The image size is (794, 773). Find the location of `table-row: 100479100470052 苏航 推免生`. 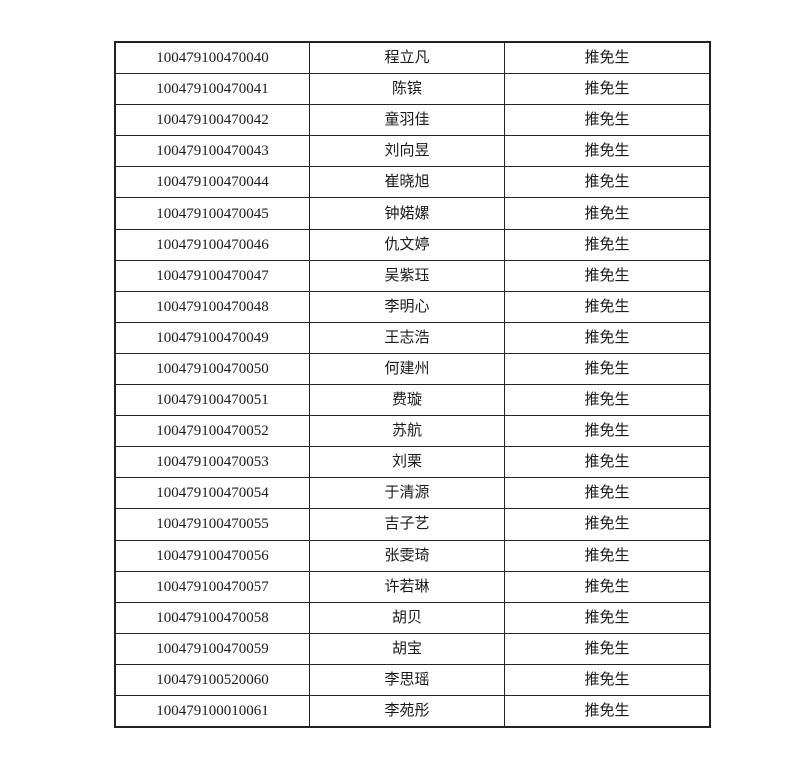

table-row: 100479100470052 苏航 推免生 is located at coordinates (412, 431).